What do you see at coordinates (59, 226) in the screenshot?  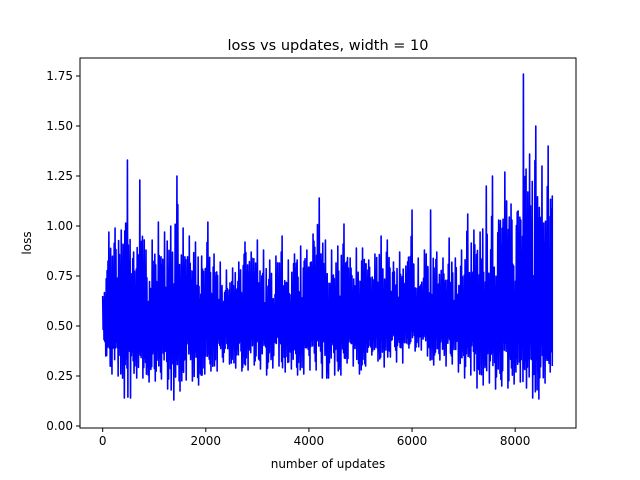 I see `y-tick-label: 1.00` at bounding box center [59, 226].